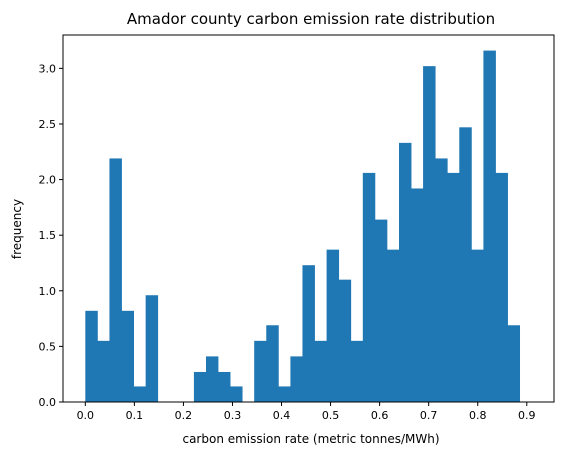  I want to click on y-tick-label: 2.5, so click(48, 124).